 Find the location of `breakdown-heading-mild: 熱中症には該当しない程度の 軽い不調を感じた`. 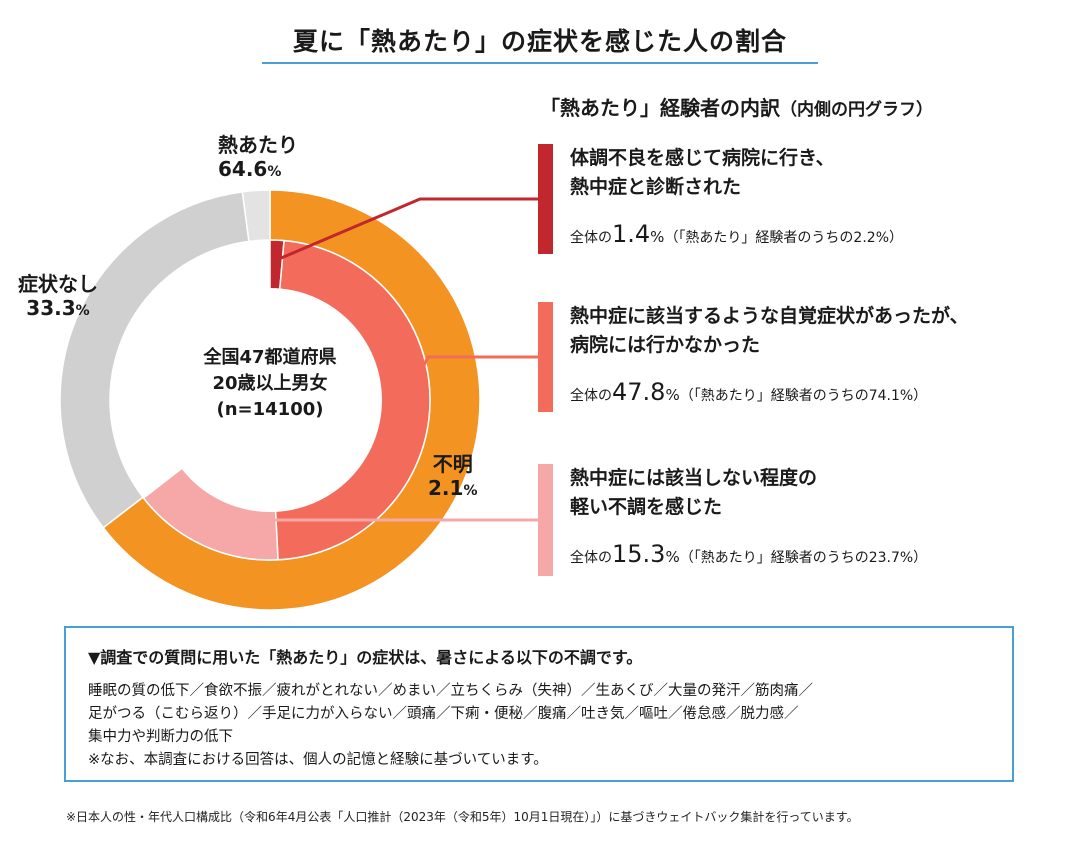

breakdown-heading-mild: 熱中症には該当しない程度の 軽い不調を感じた is located at coordinates (694, 492).